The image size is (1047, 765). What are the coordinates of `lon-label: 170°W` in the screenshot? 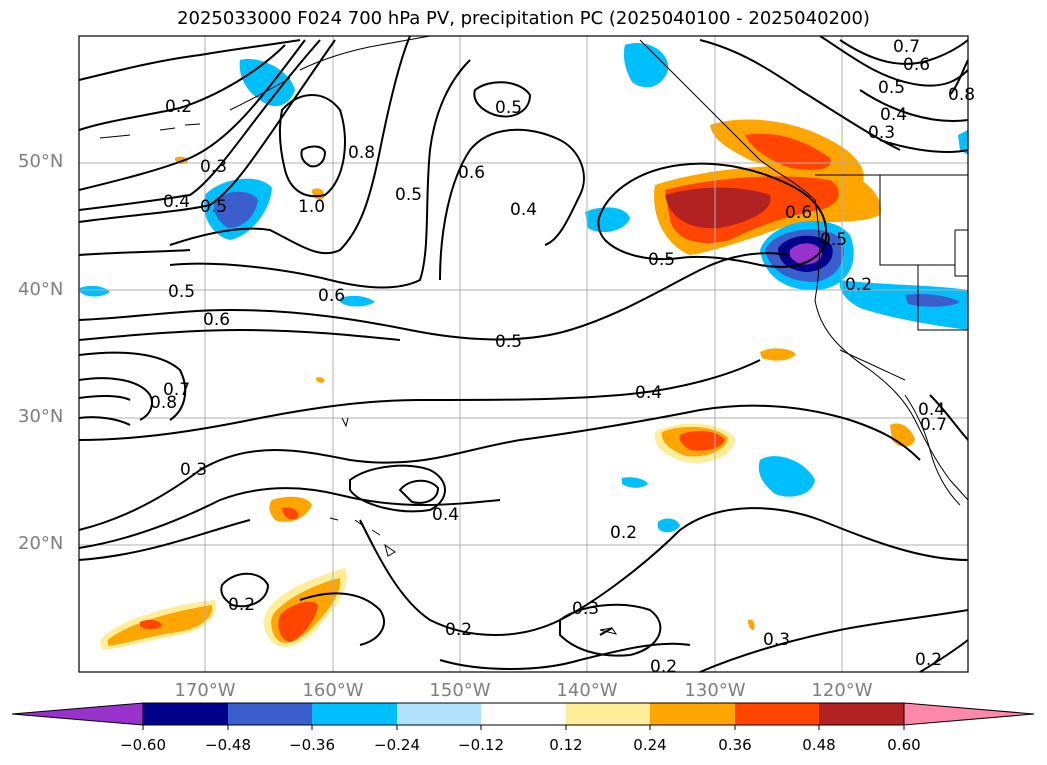 It's located at (205, 690).